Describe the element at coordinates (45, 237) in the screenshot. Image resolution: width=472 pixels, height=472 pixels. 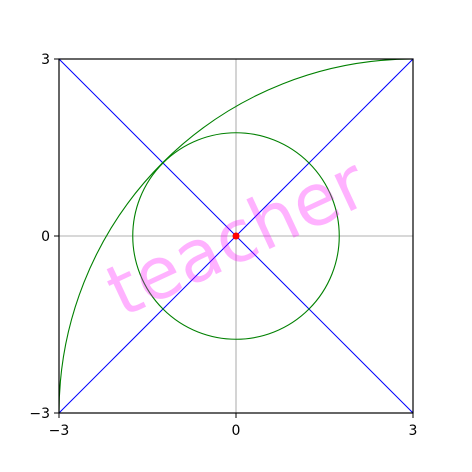
I see `y-tick-label: 0` at that location.